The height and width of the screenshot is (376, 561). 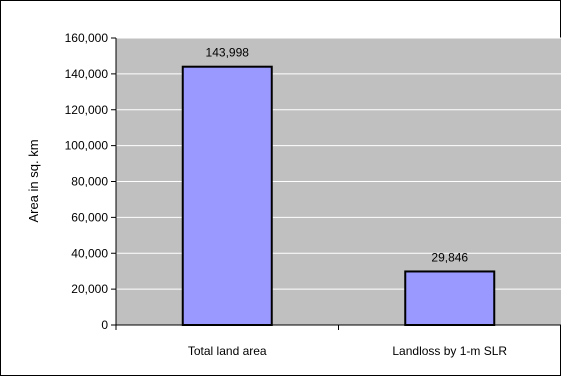 I want to click on y-tick-label: 160,000, so click(x=87, y=38).